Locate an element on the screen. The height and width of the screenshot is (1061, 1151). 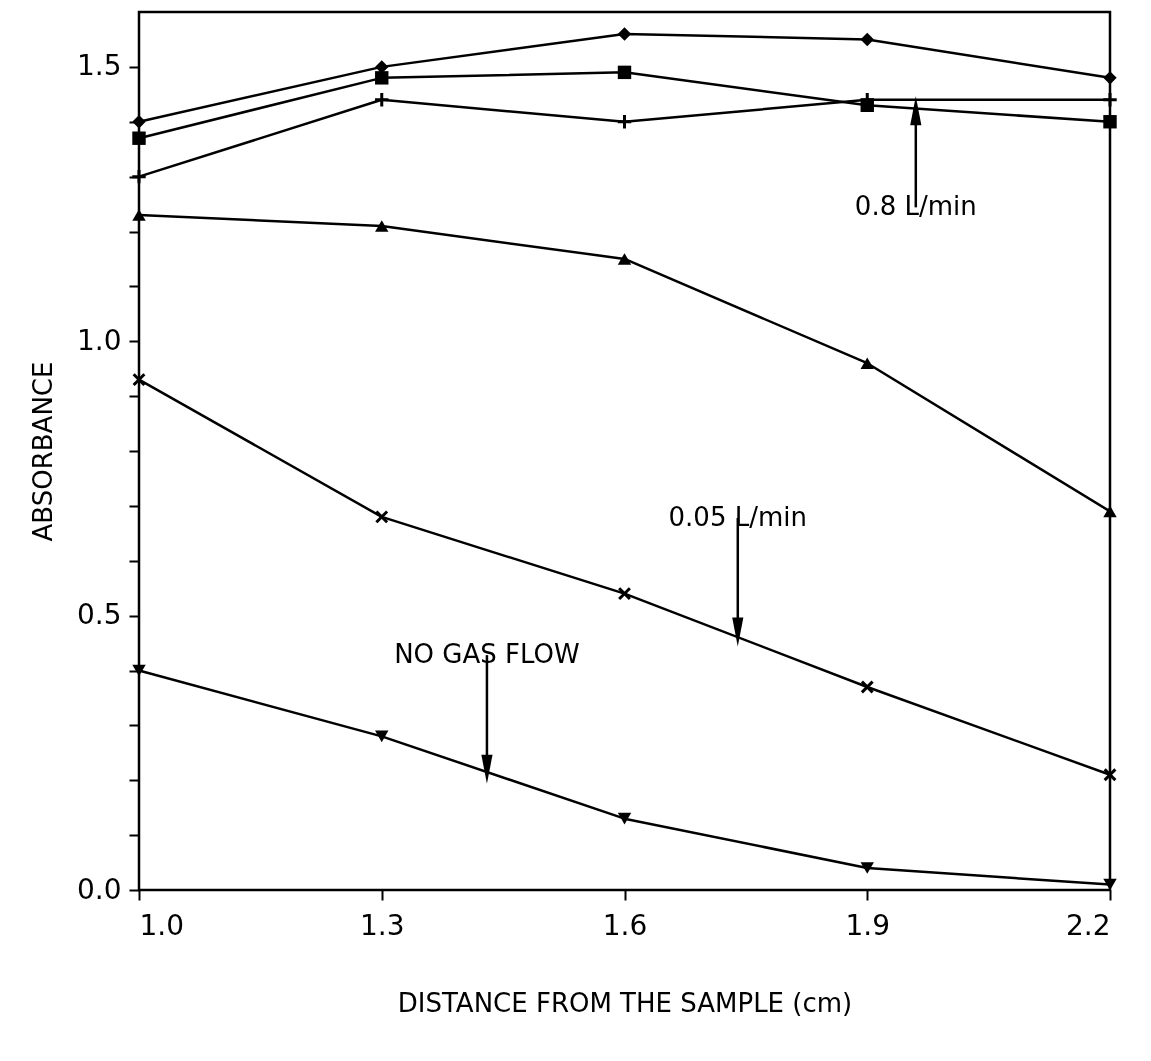
y-axis-title: ABSORBANCE is located at coordinates (42, 451).